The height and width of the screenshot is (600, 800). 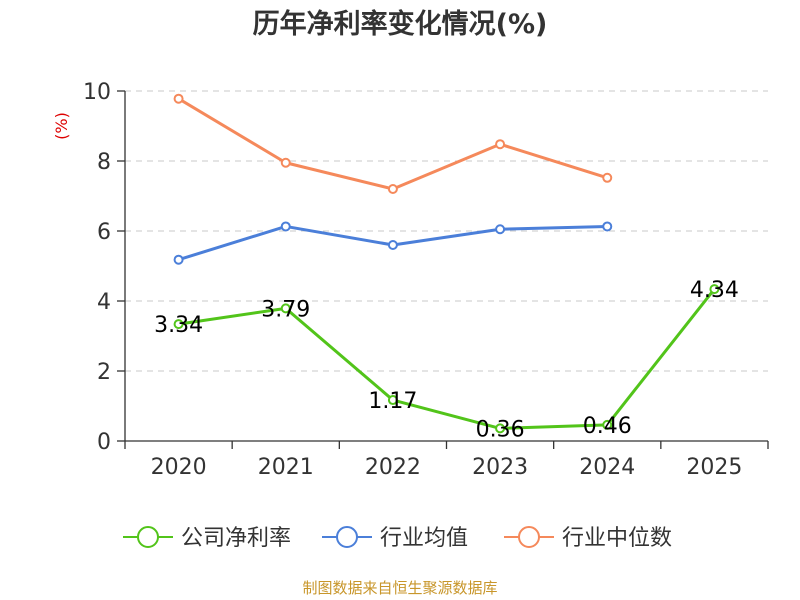 I want to click on x-tick-label: 2024, so click(x=607, y=467).